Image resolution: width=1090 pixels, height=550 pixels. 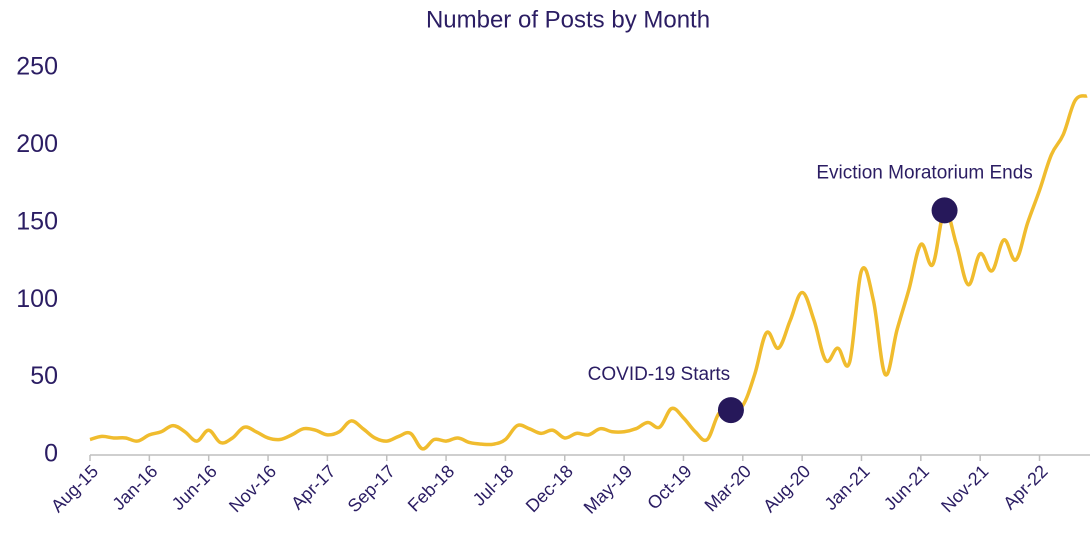 I want to click on y-tick-label: 50, so click(x=44, y=376).